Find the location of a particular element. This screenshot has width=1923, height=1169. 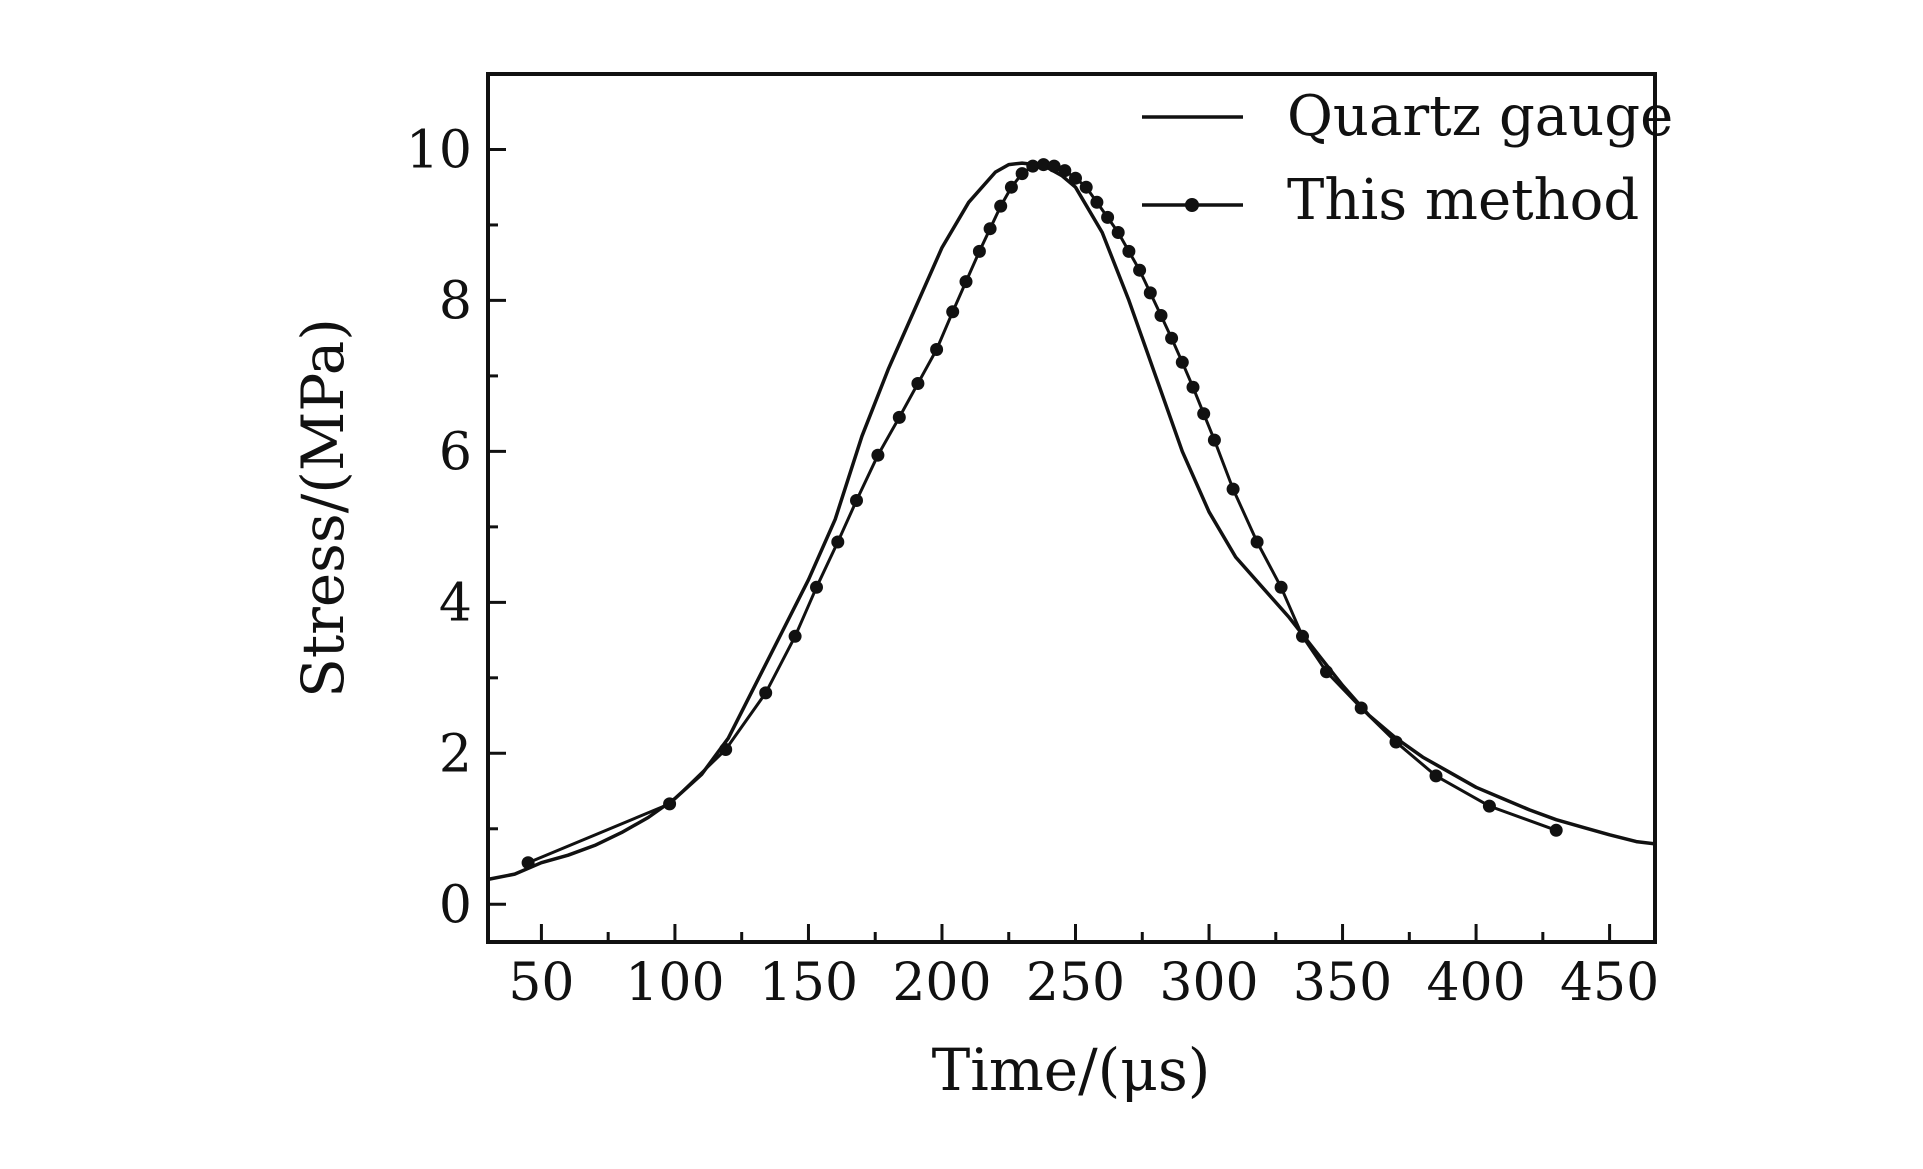

y-tick-label: 8 is located at coordinates (455, 301).